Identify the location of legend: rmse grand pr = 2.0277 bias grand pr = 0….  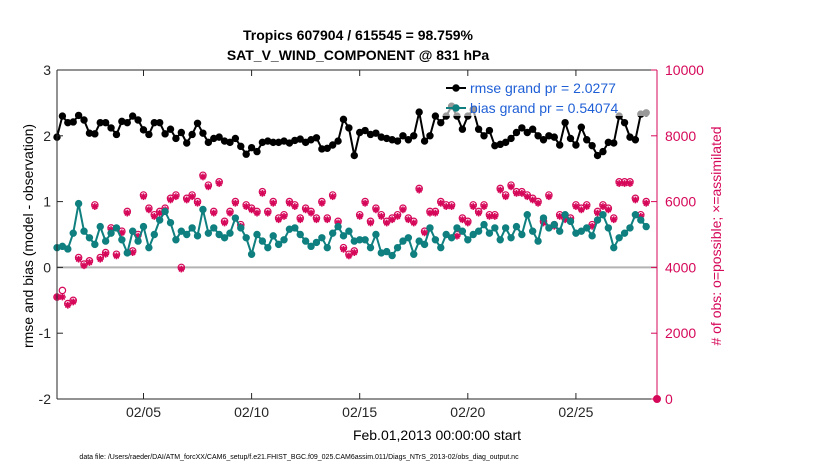
(546, 97).